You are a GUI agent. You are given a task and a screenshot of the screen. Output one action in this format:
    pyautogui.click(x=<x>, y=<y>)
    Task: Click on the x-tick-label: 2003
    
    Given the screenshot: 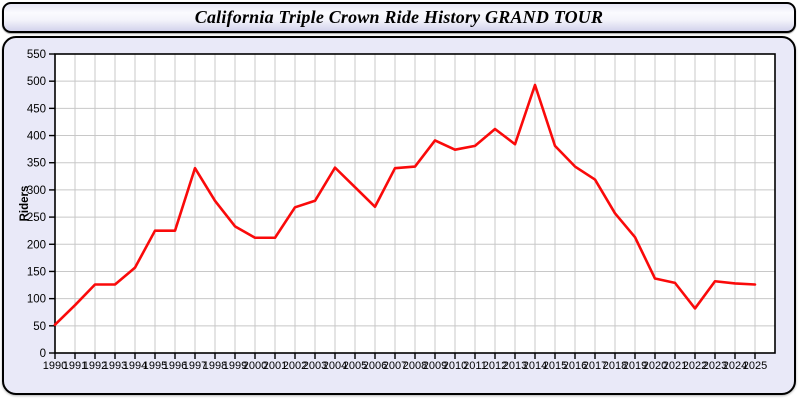 What is the action you would take?
    pyautogui.click(x=315, y=366)
    